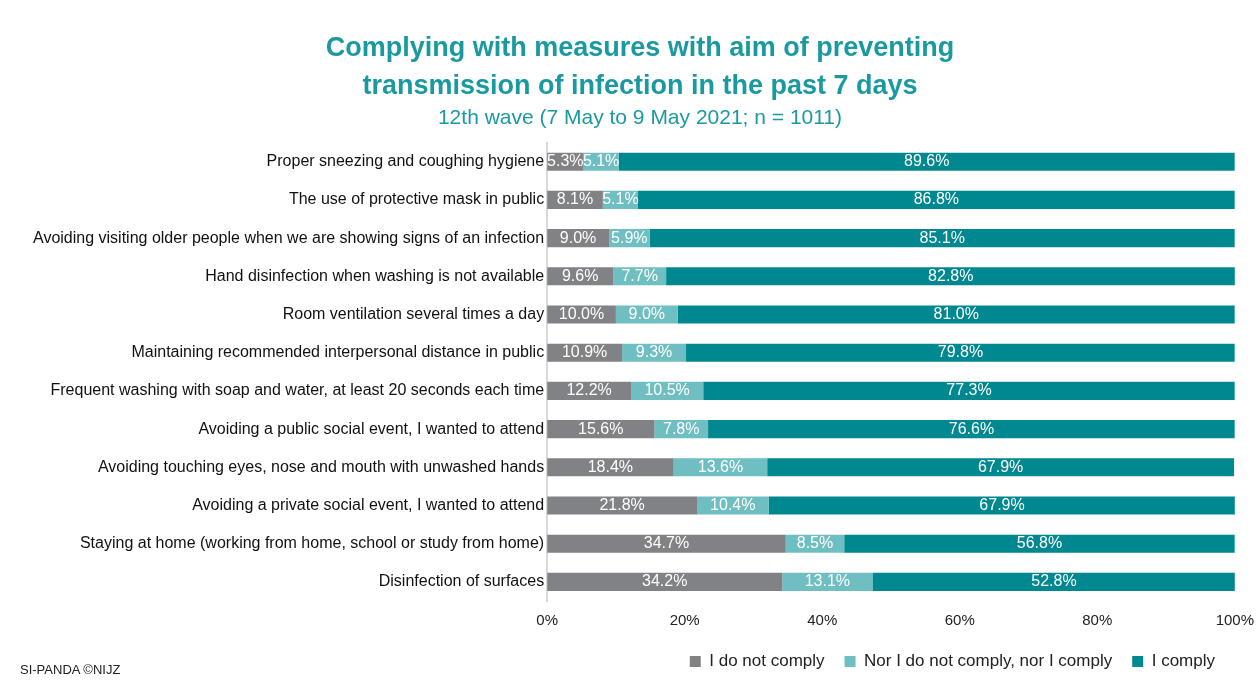 The height and width of the screenshot is (682, 1257). Describe the element at coordinates (827, 581) in the screenshot. I see `data-label: 13.1%` at that location.